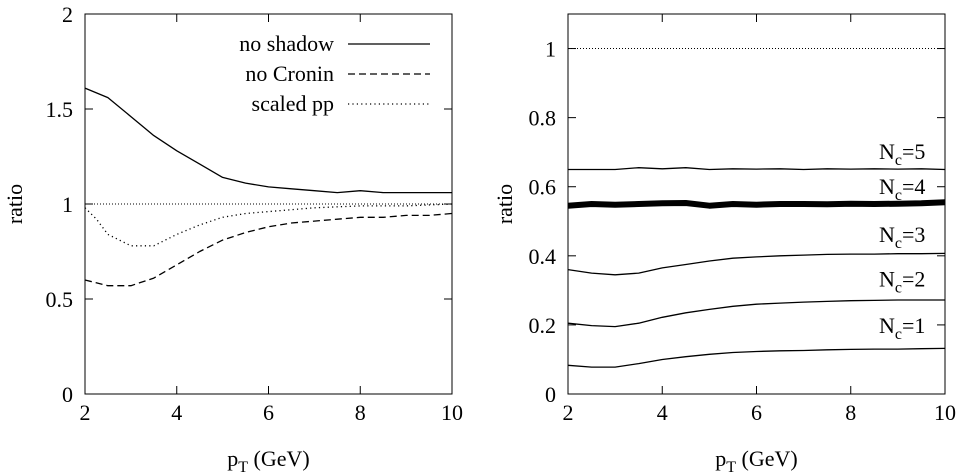 The height and width of the screenshot is (476, 966). What do you see at coordinates (286, 43) in the screenshot?
I see `legend-label: no shadow` at bounding box center [286, 43].